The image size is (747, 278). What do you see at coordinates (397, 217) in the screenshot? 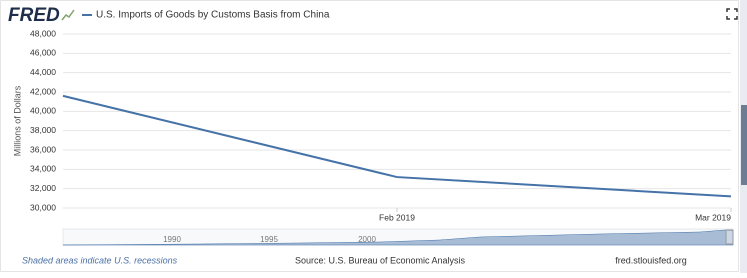
I see `x-tick-label: Feb 2019` at bounding box center [397, 217].